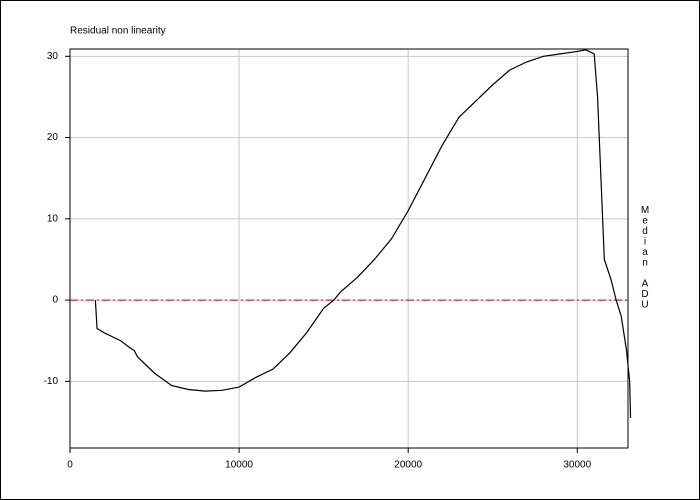 Image resolution: width=700 pixels, height=500 pixels. I want to click on y-tick-label: 0, so click(55, 300).